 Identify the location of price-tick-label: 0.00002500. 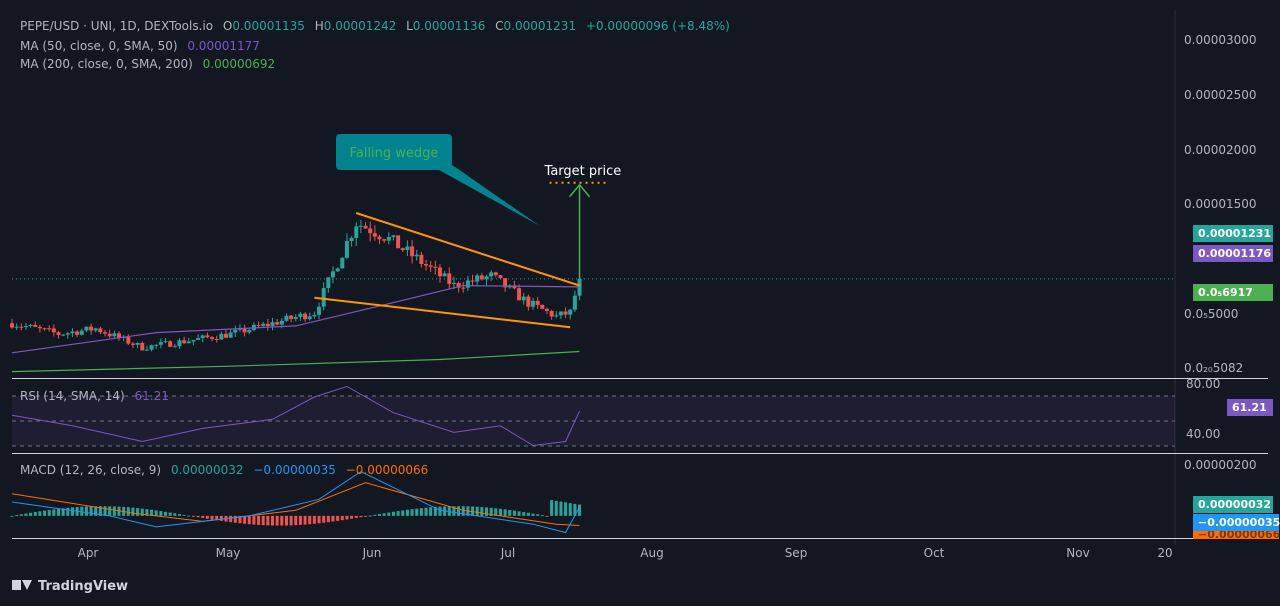
(1220, 95).